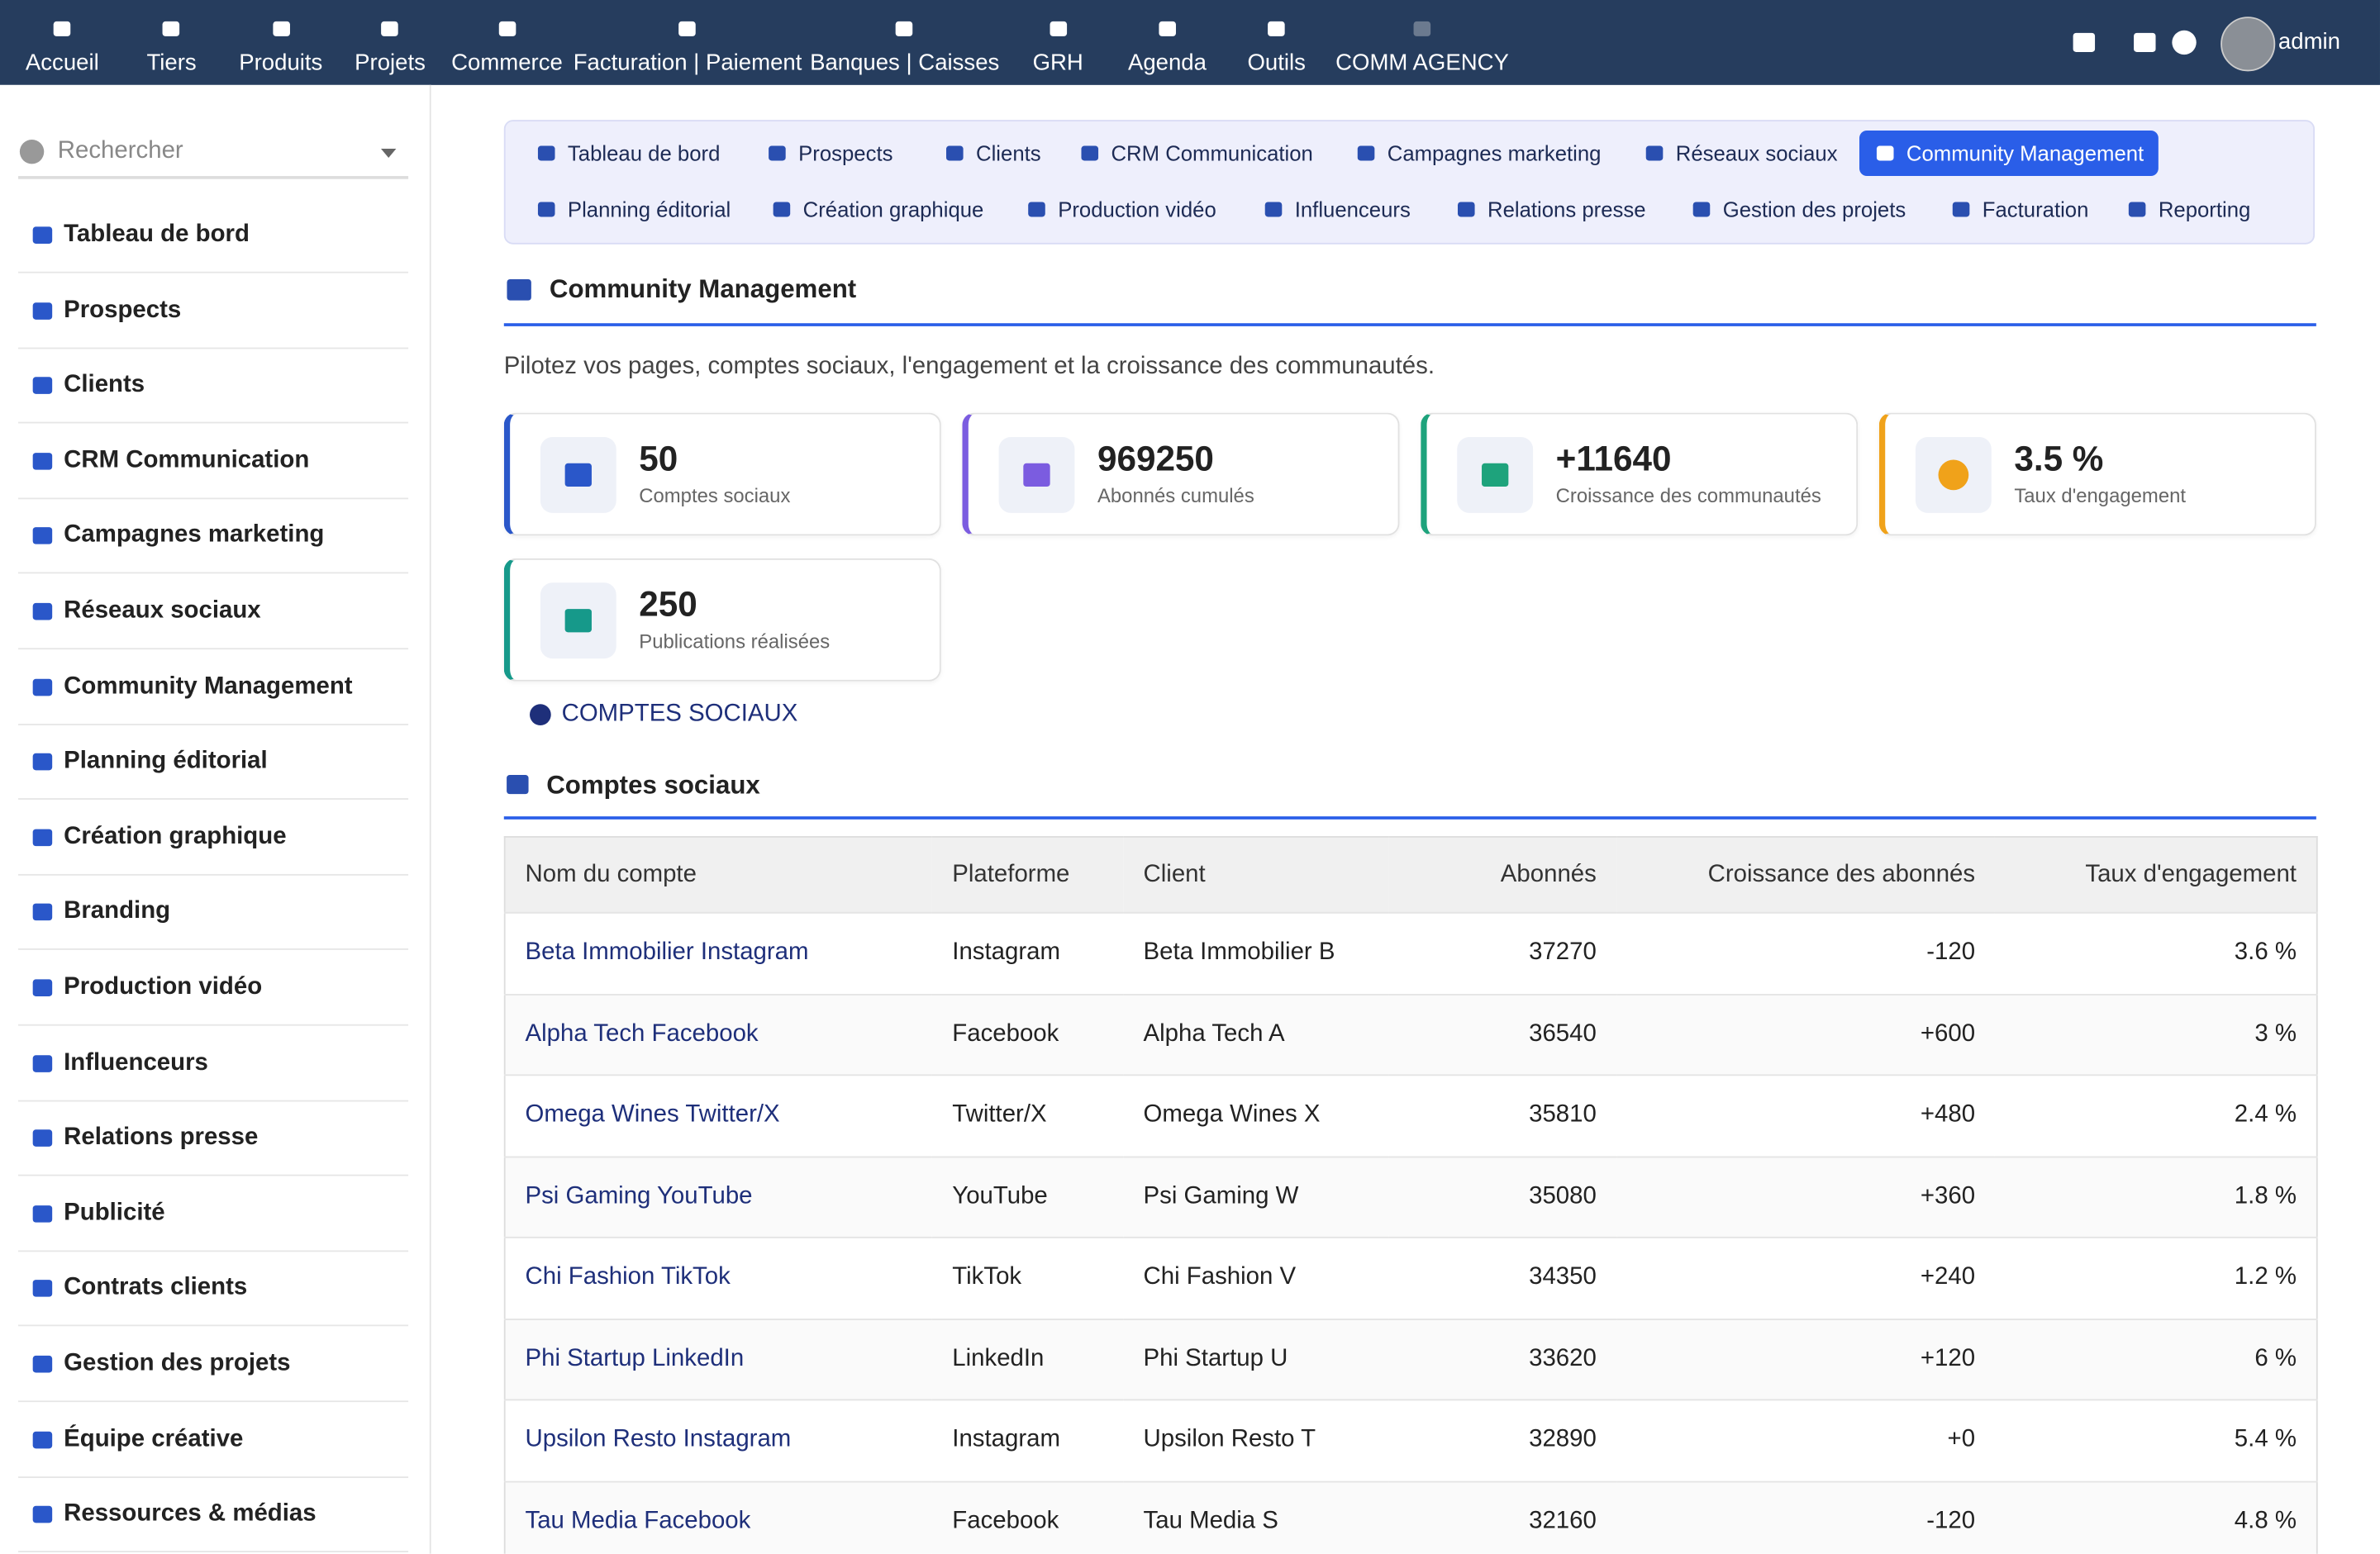 The width and height of the screenshot is (2380, 1554). Describe the element at coordinates (829, 153) in the screenshot. I see `tab: Prospects` at that location.